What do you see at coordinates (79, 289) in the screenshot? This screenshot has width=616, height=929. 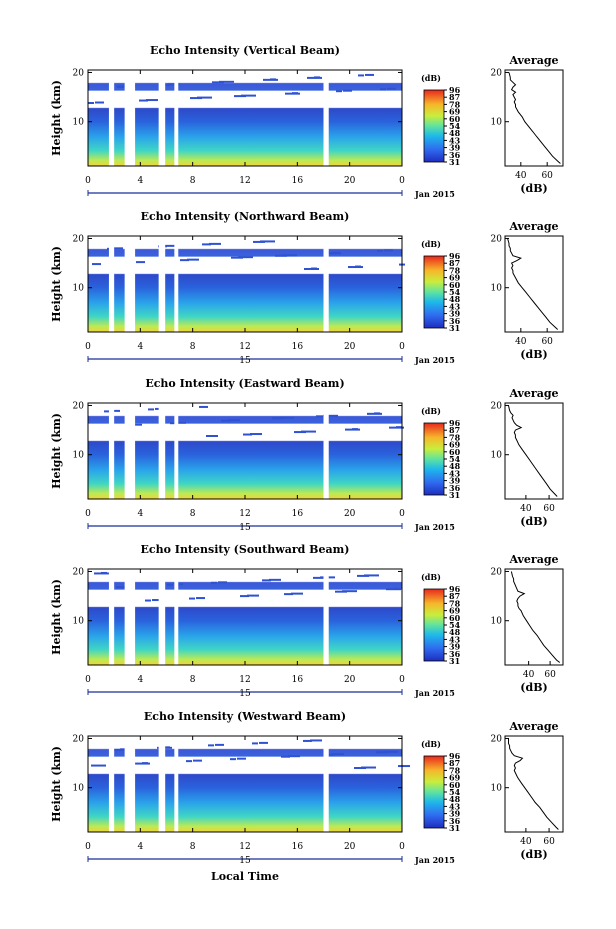 I see `y-tick-label: 10` at bounding box center [79, 289].